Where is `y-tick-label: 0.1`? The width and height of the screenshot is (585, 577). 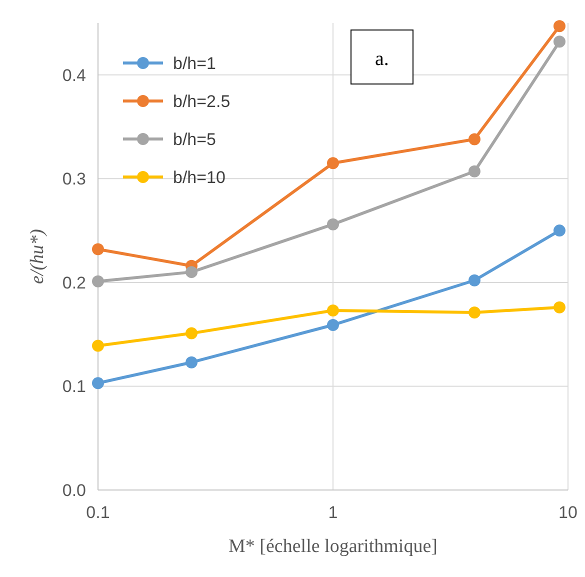
y-tick-label: 0.1 is located at coordinates (74, 386).